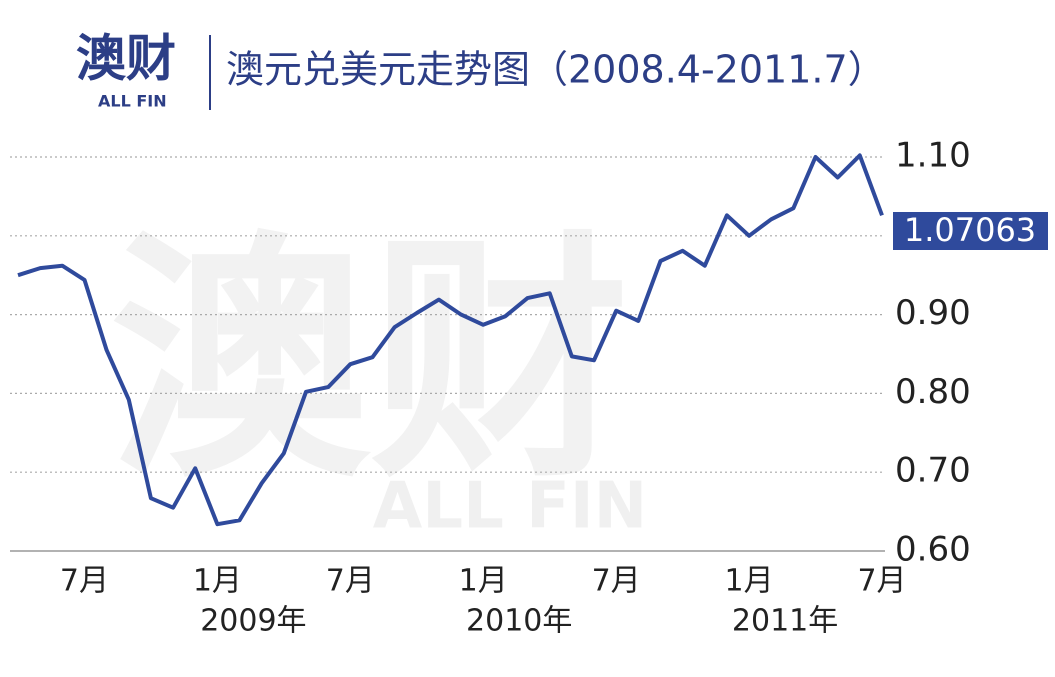  I want to click on y-tick-label: 0.80, so click(933, 392).